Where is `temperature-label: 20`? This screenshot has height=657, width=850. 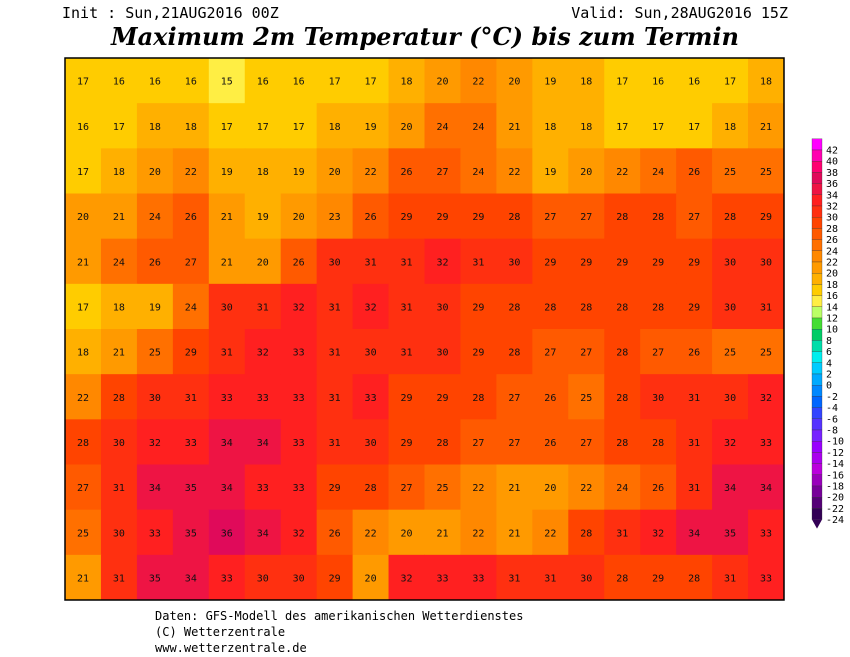
temperature-label: 20 is located at coordinates (371, 578).